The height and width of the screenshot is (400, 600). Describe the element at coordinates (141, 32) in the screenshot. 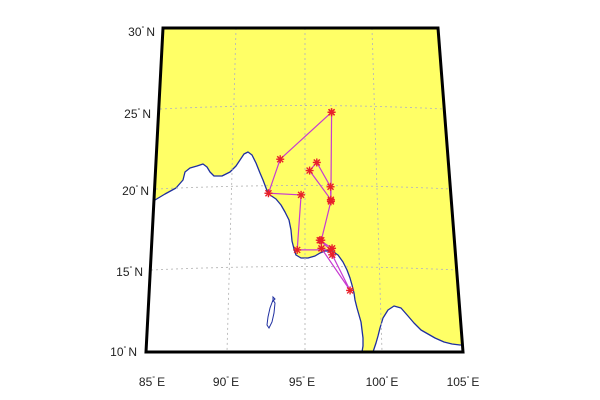

I see `lat-tick-label-30: 30° N` at that location.